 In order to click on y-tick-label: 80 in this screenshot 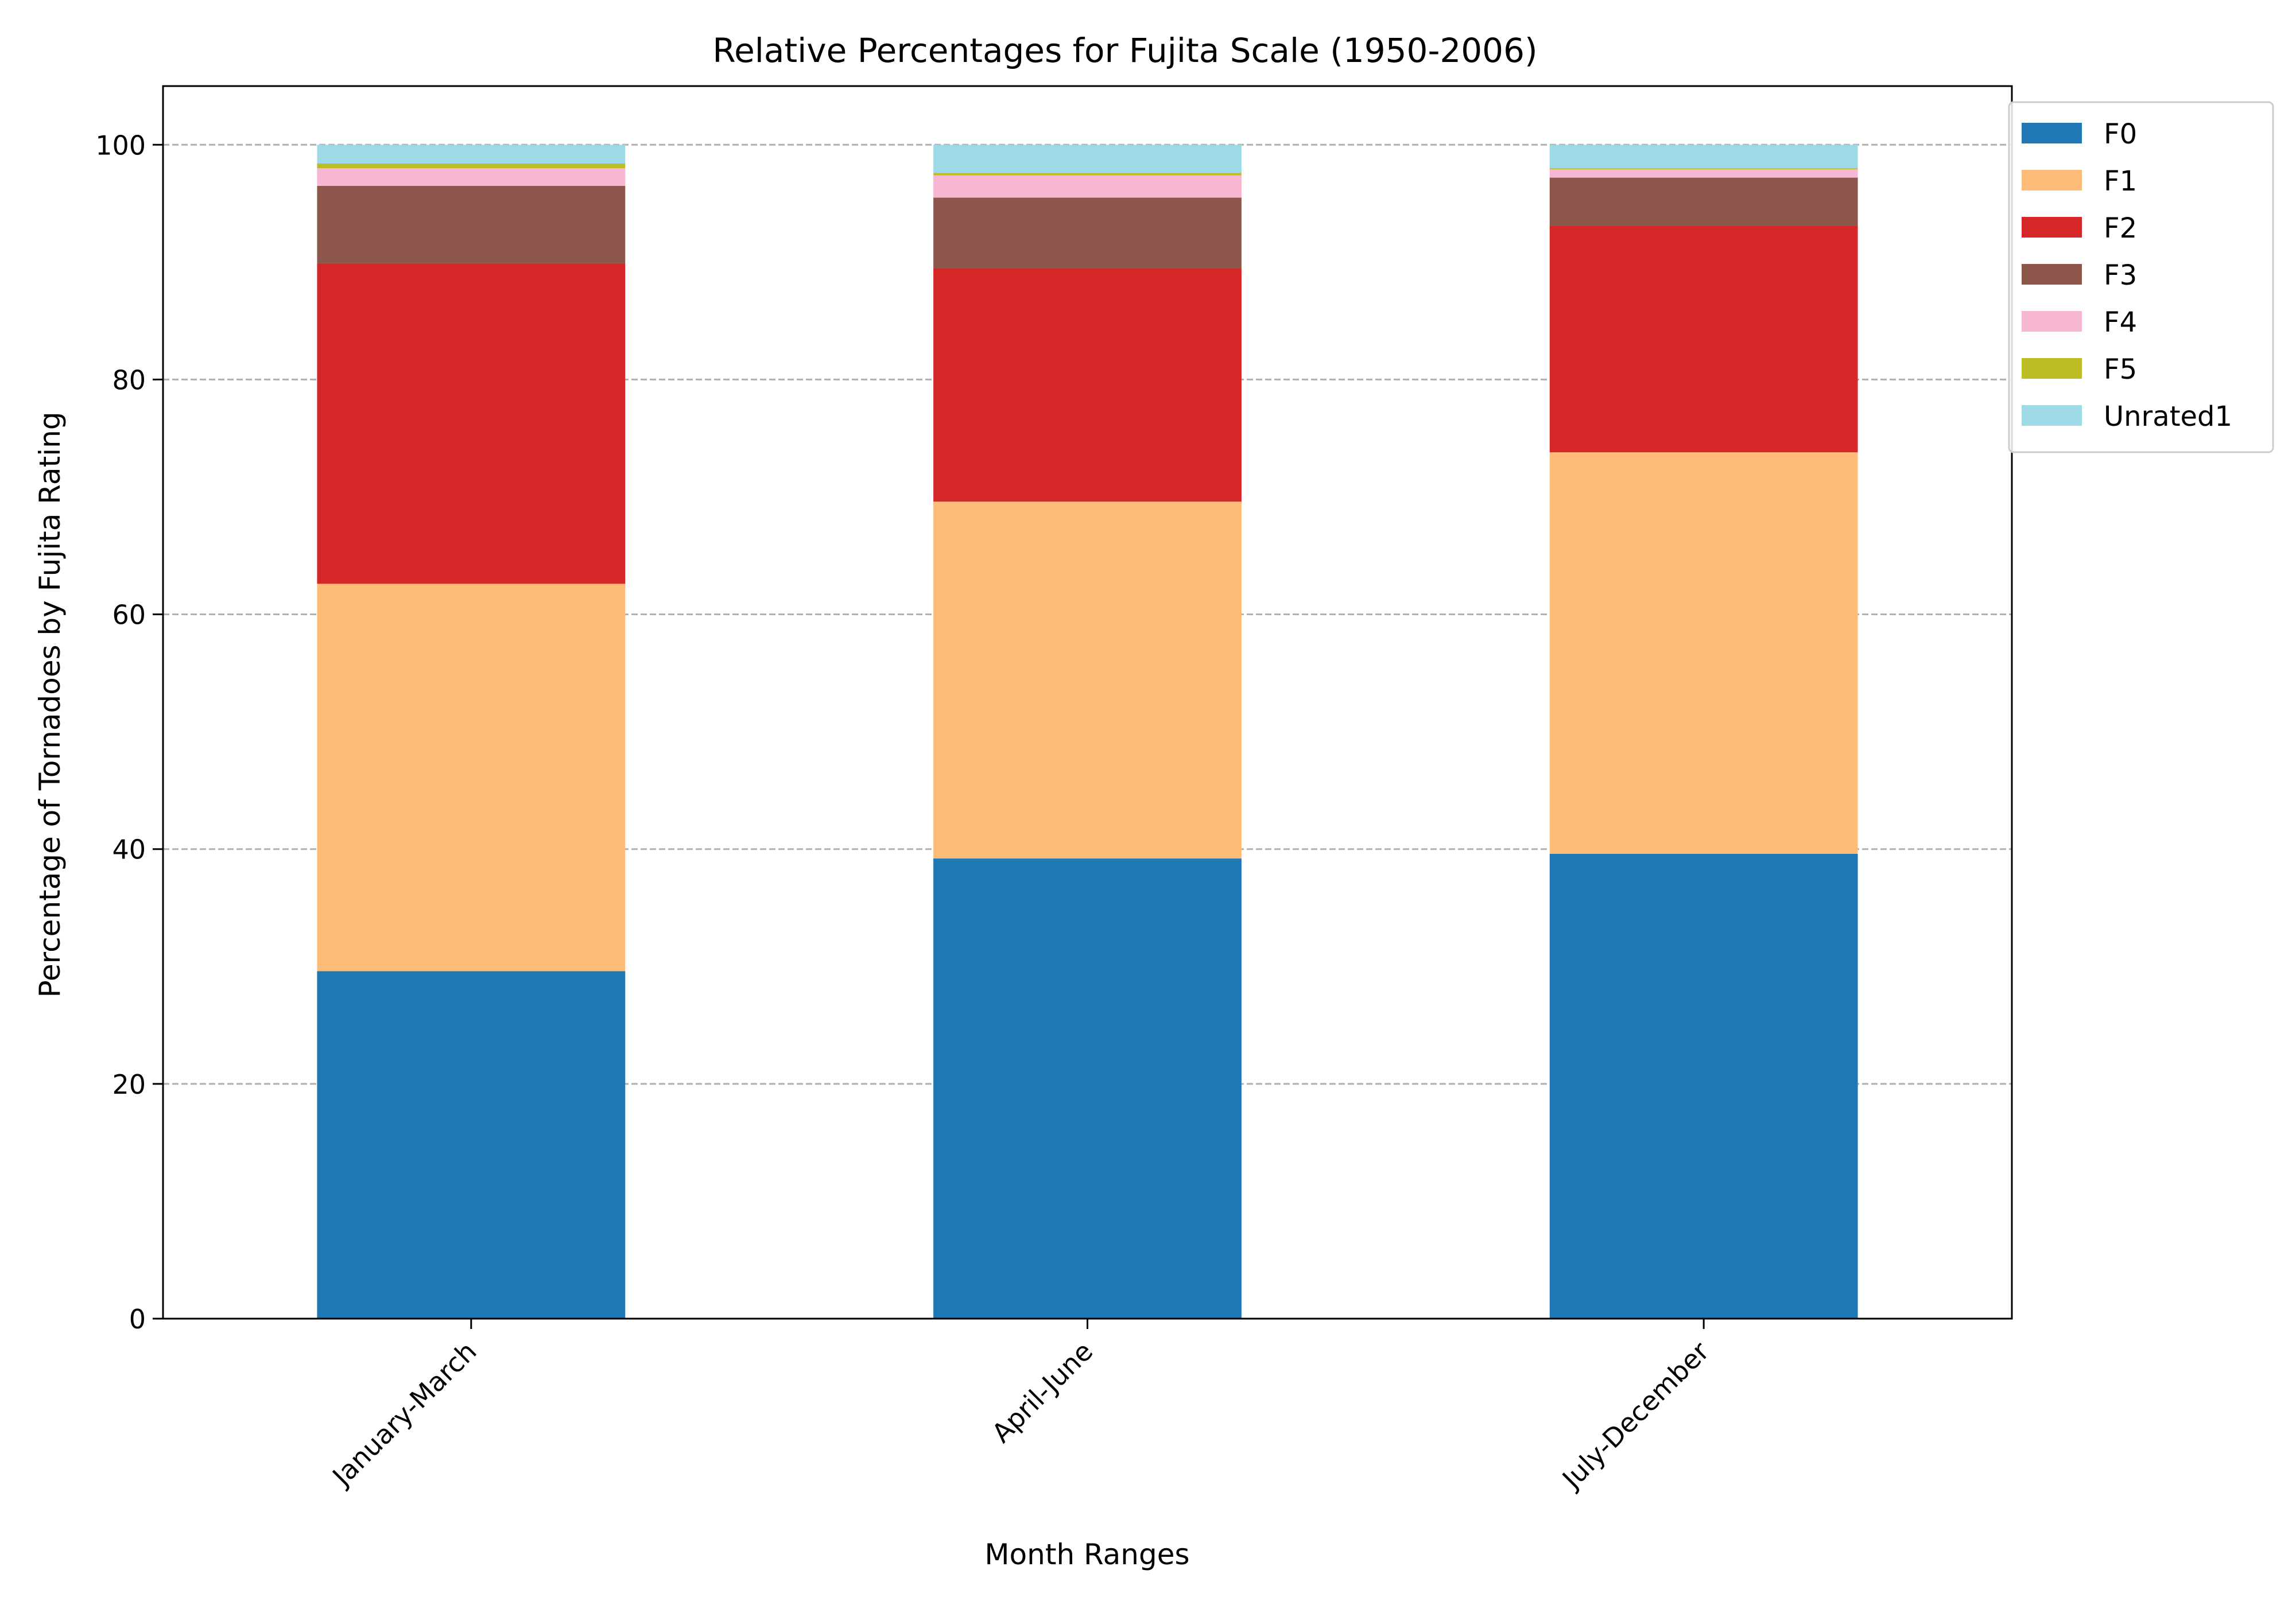, I will do `click(129, 379)`.